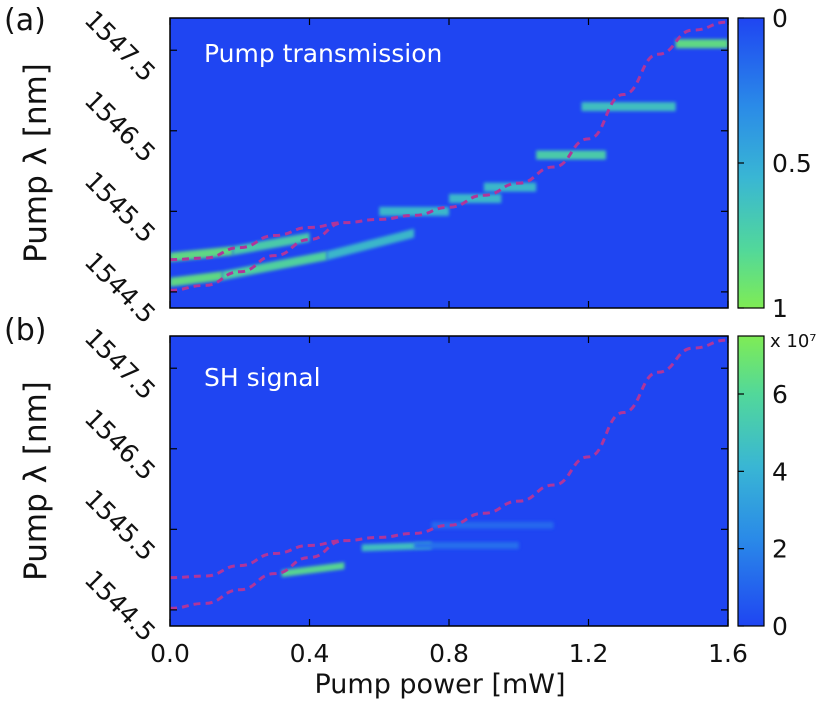 This screenshot has height=701, width=831. What do you see at coordinates (780, 394) in the screenshot?
I see `colorbar-tick-label: 6` at bounding box center [780, 394].